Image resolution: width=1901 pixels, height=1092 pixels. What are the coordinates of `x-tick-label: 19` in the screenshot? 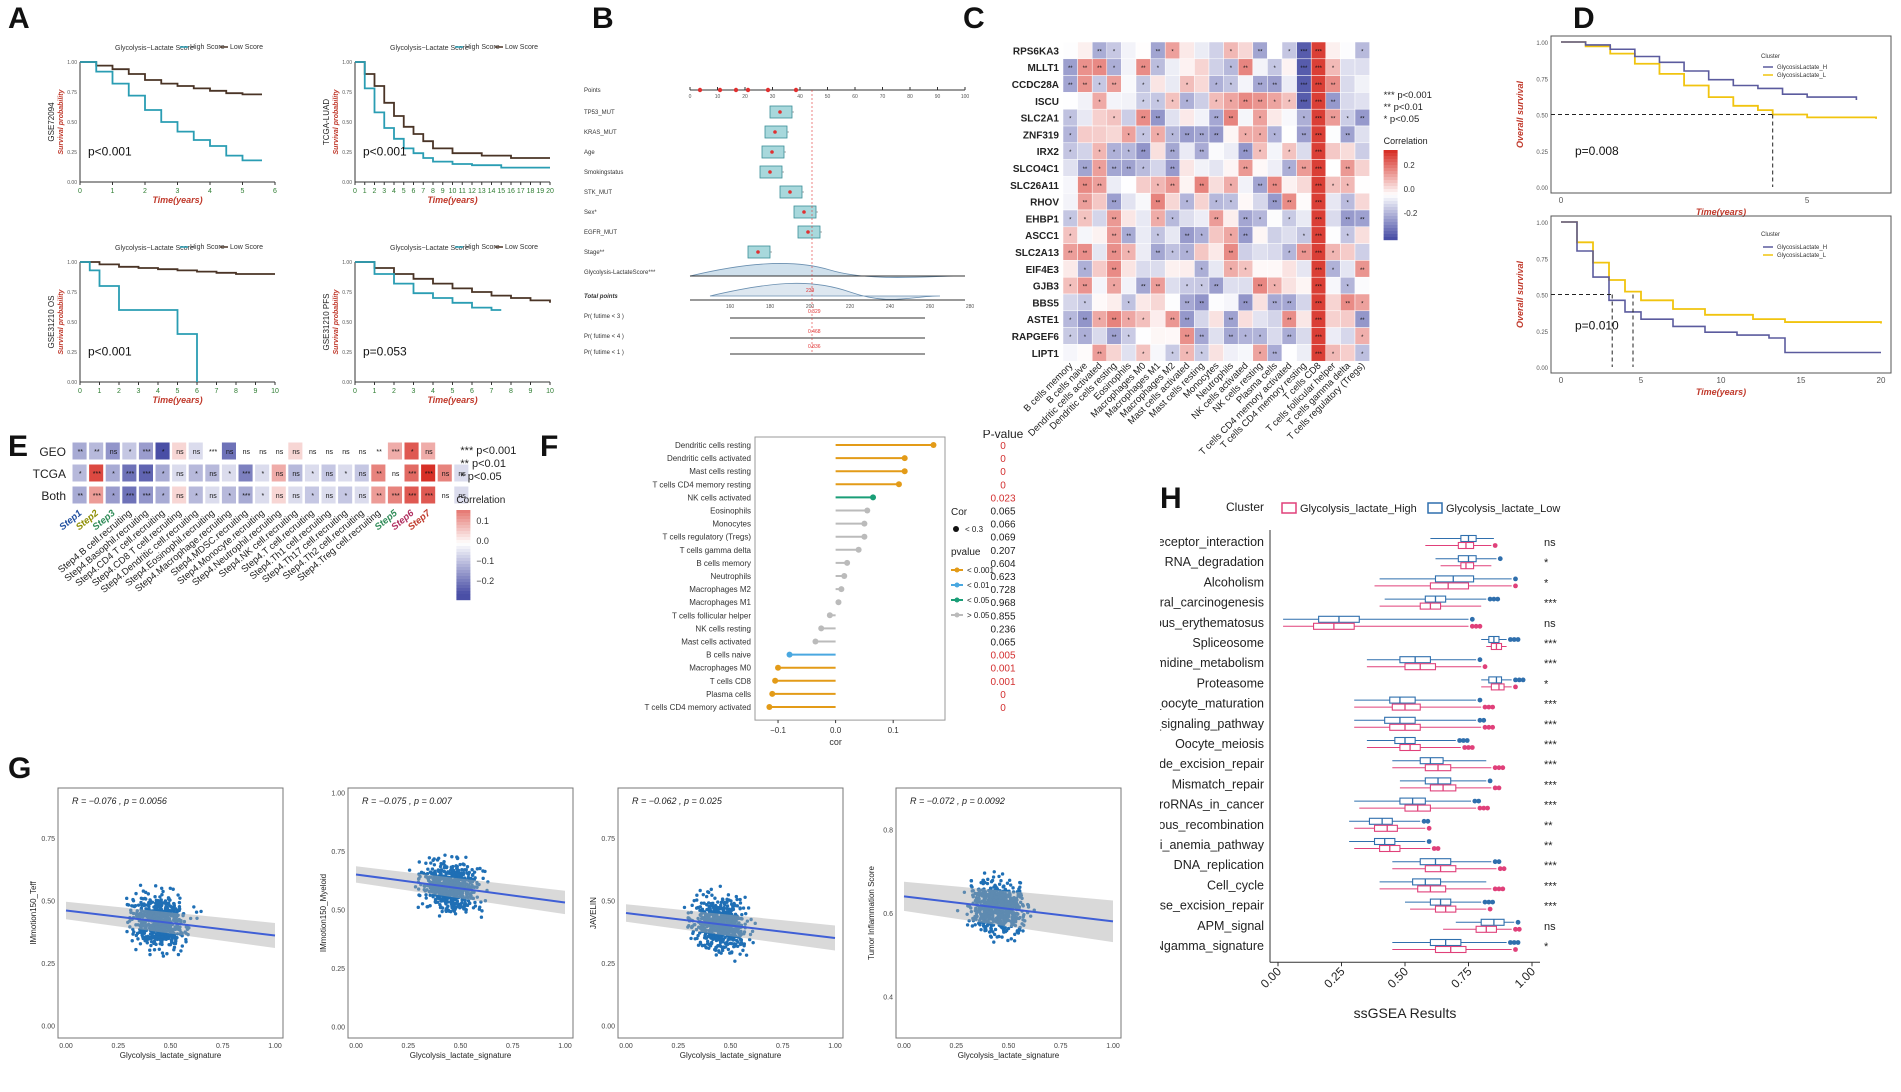 It's located at (540, 191).